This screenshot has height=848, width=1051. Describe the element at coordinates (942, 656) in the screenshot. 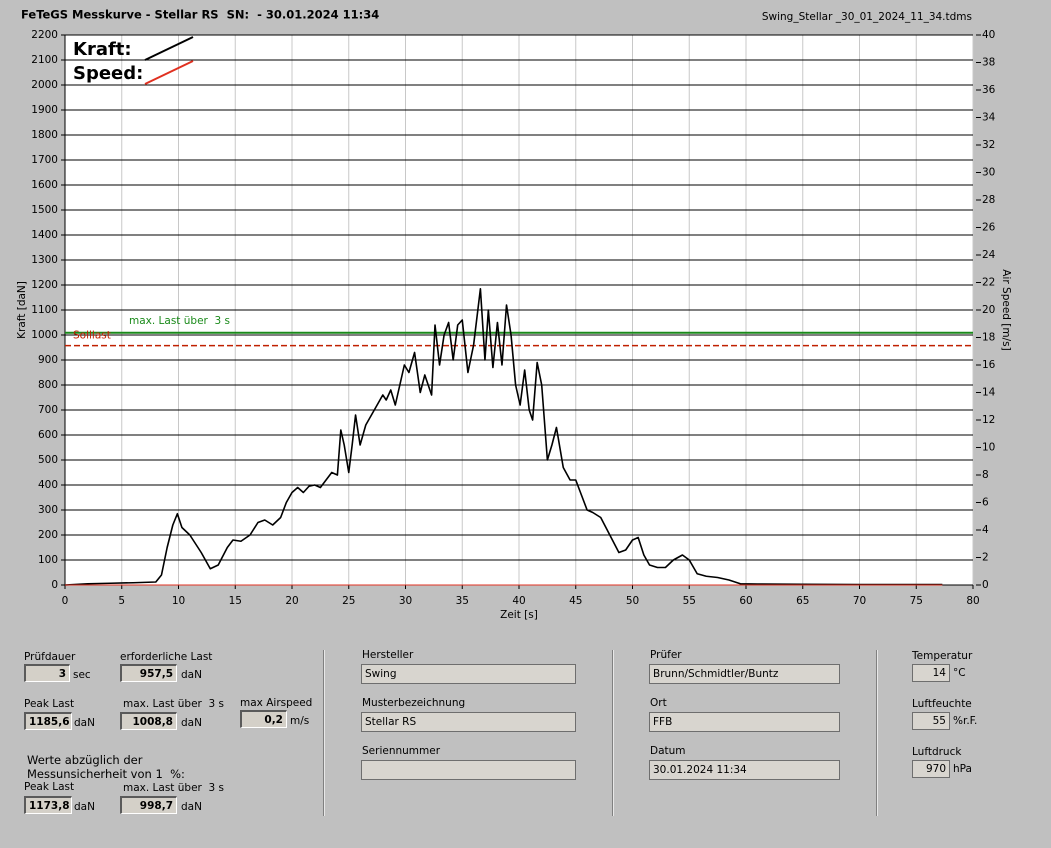

I see `field-label: Temperatur` at that location.